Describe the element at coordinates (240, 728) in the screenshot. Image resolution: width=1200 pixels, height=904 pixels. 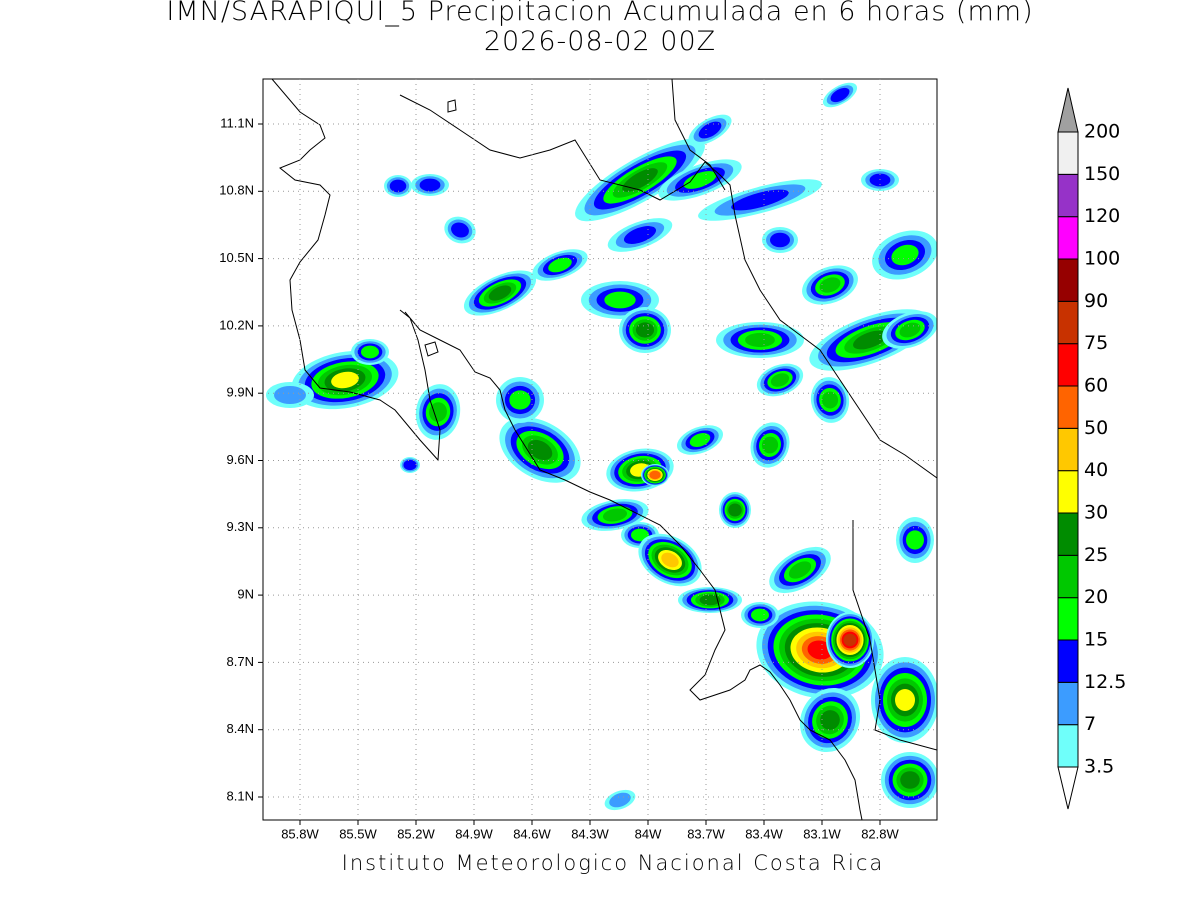
I see `y-tick-label: 8.4N` at that location.